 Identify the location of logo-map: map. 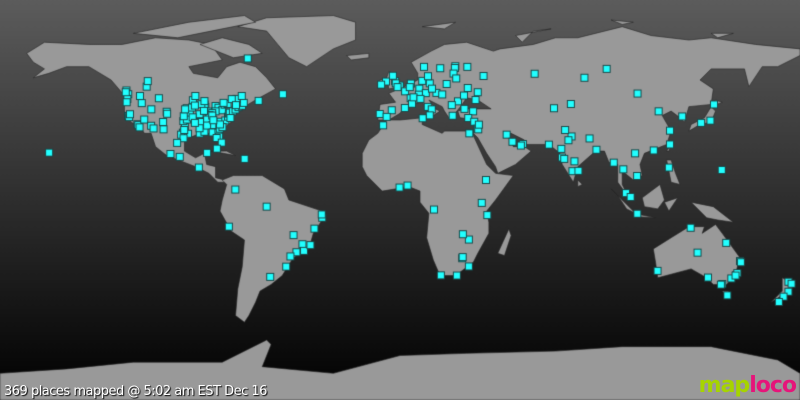
(724, 385).